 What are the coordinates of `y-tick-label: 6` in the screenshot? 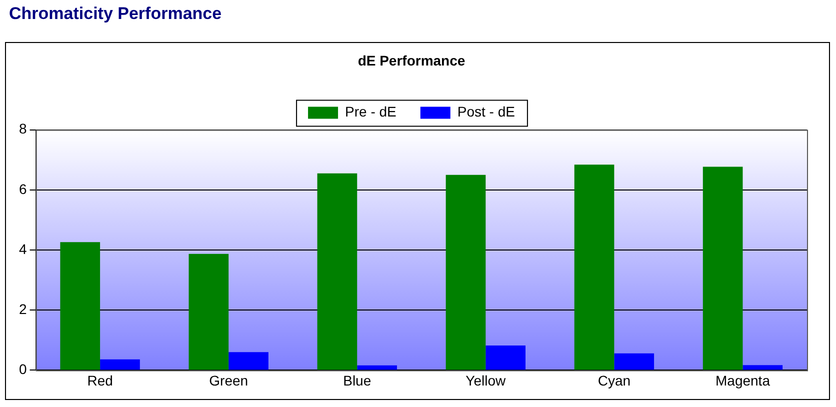 It's located at (22, 188).